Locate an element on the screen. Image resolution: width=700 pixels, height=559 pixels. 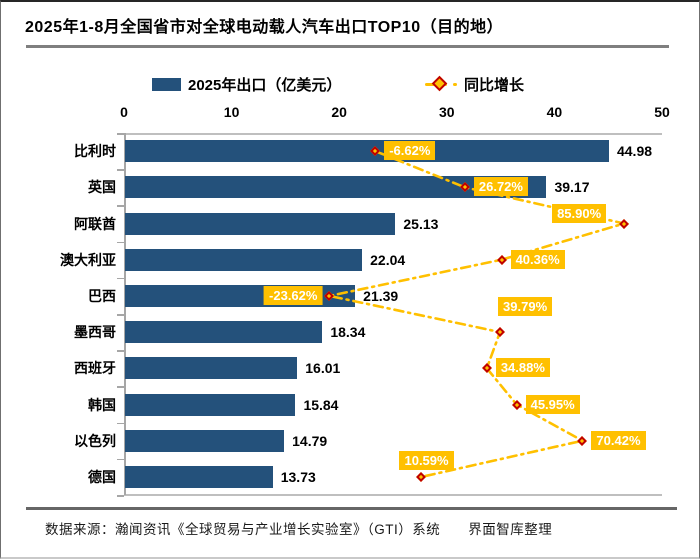
line-series-marker-icon is located at coordinates (441, 83).